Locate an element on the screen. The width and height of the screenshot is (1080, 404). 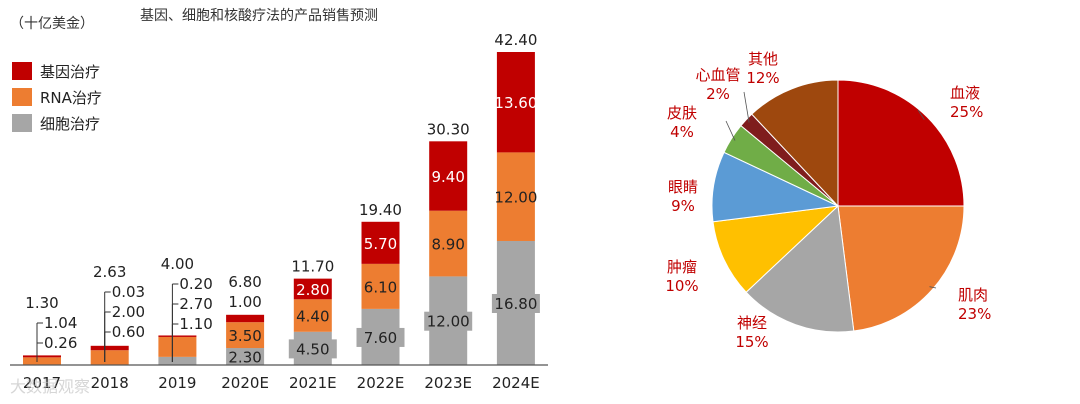
value-label: 2.00 is located at coordinates (128, 312).